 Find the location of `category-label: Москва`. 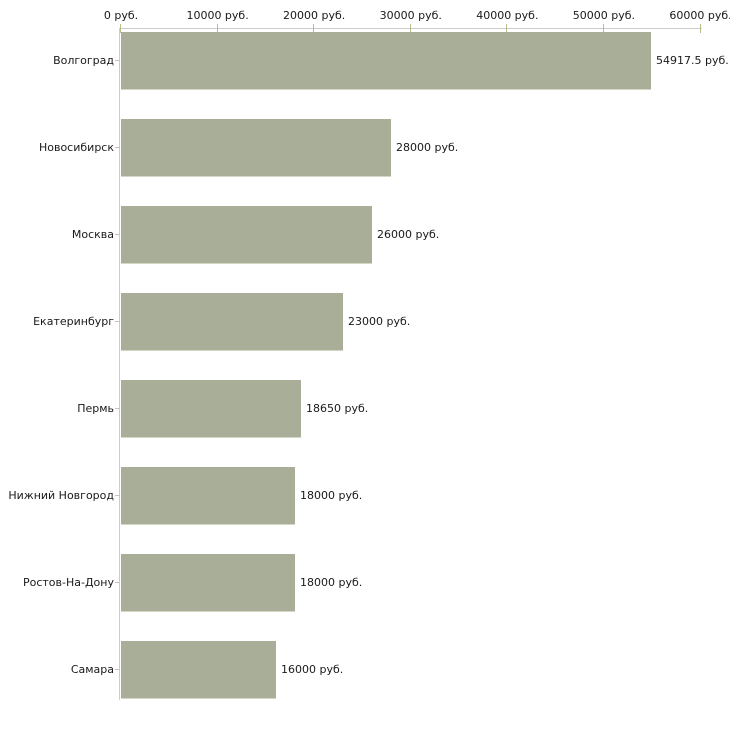

category-label: Москва is located at coordinates (92, 234).